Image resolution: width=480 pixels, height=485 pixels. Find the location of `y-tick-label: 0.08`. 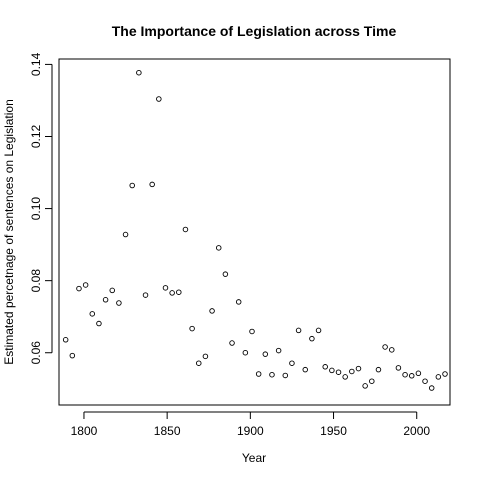

y-tick-label: 0.08 is located at coordinates (36, 281).